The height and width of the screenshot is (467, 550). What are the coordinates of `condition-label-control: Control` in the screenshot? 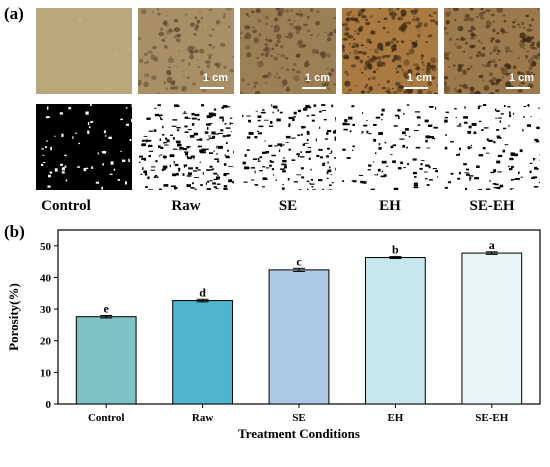 It's located at (66, 206).